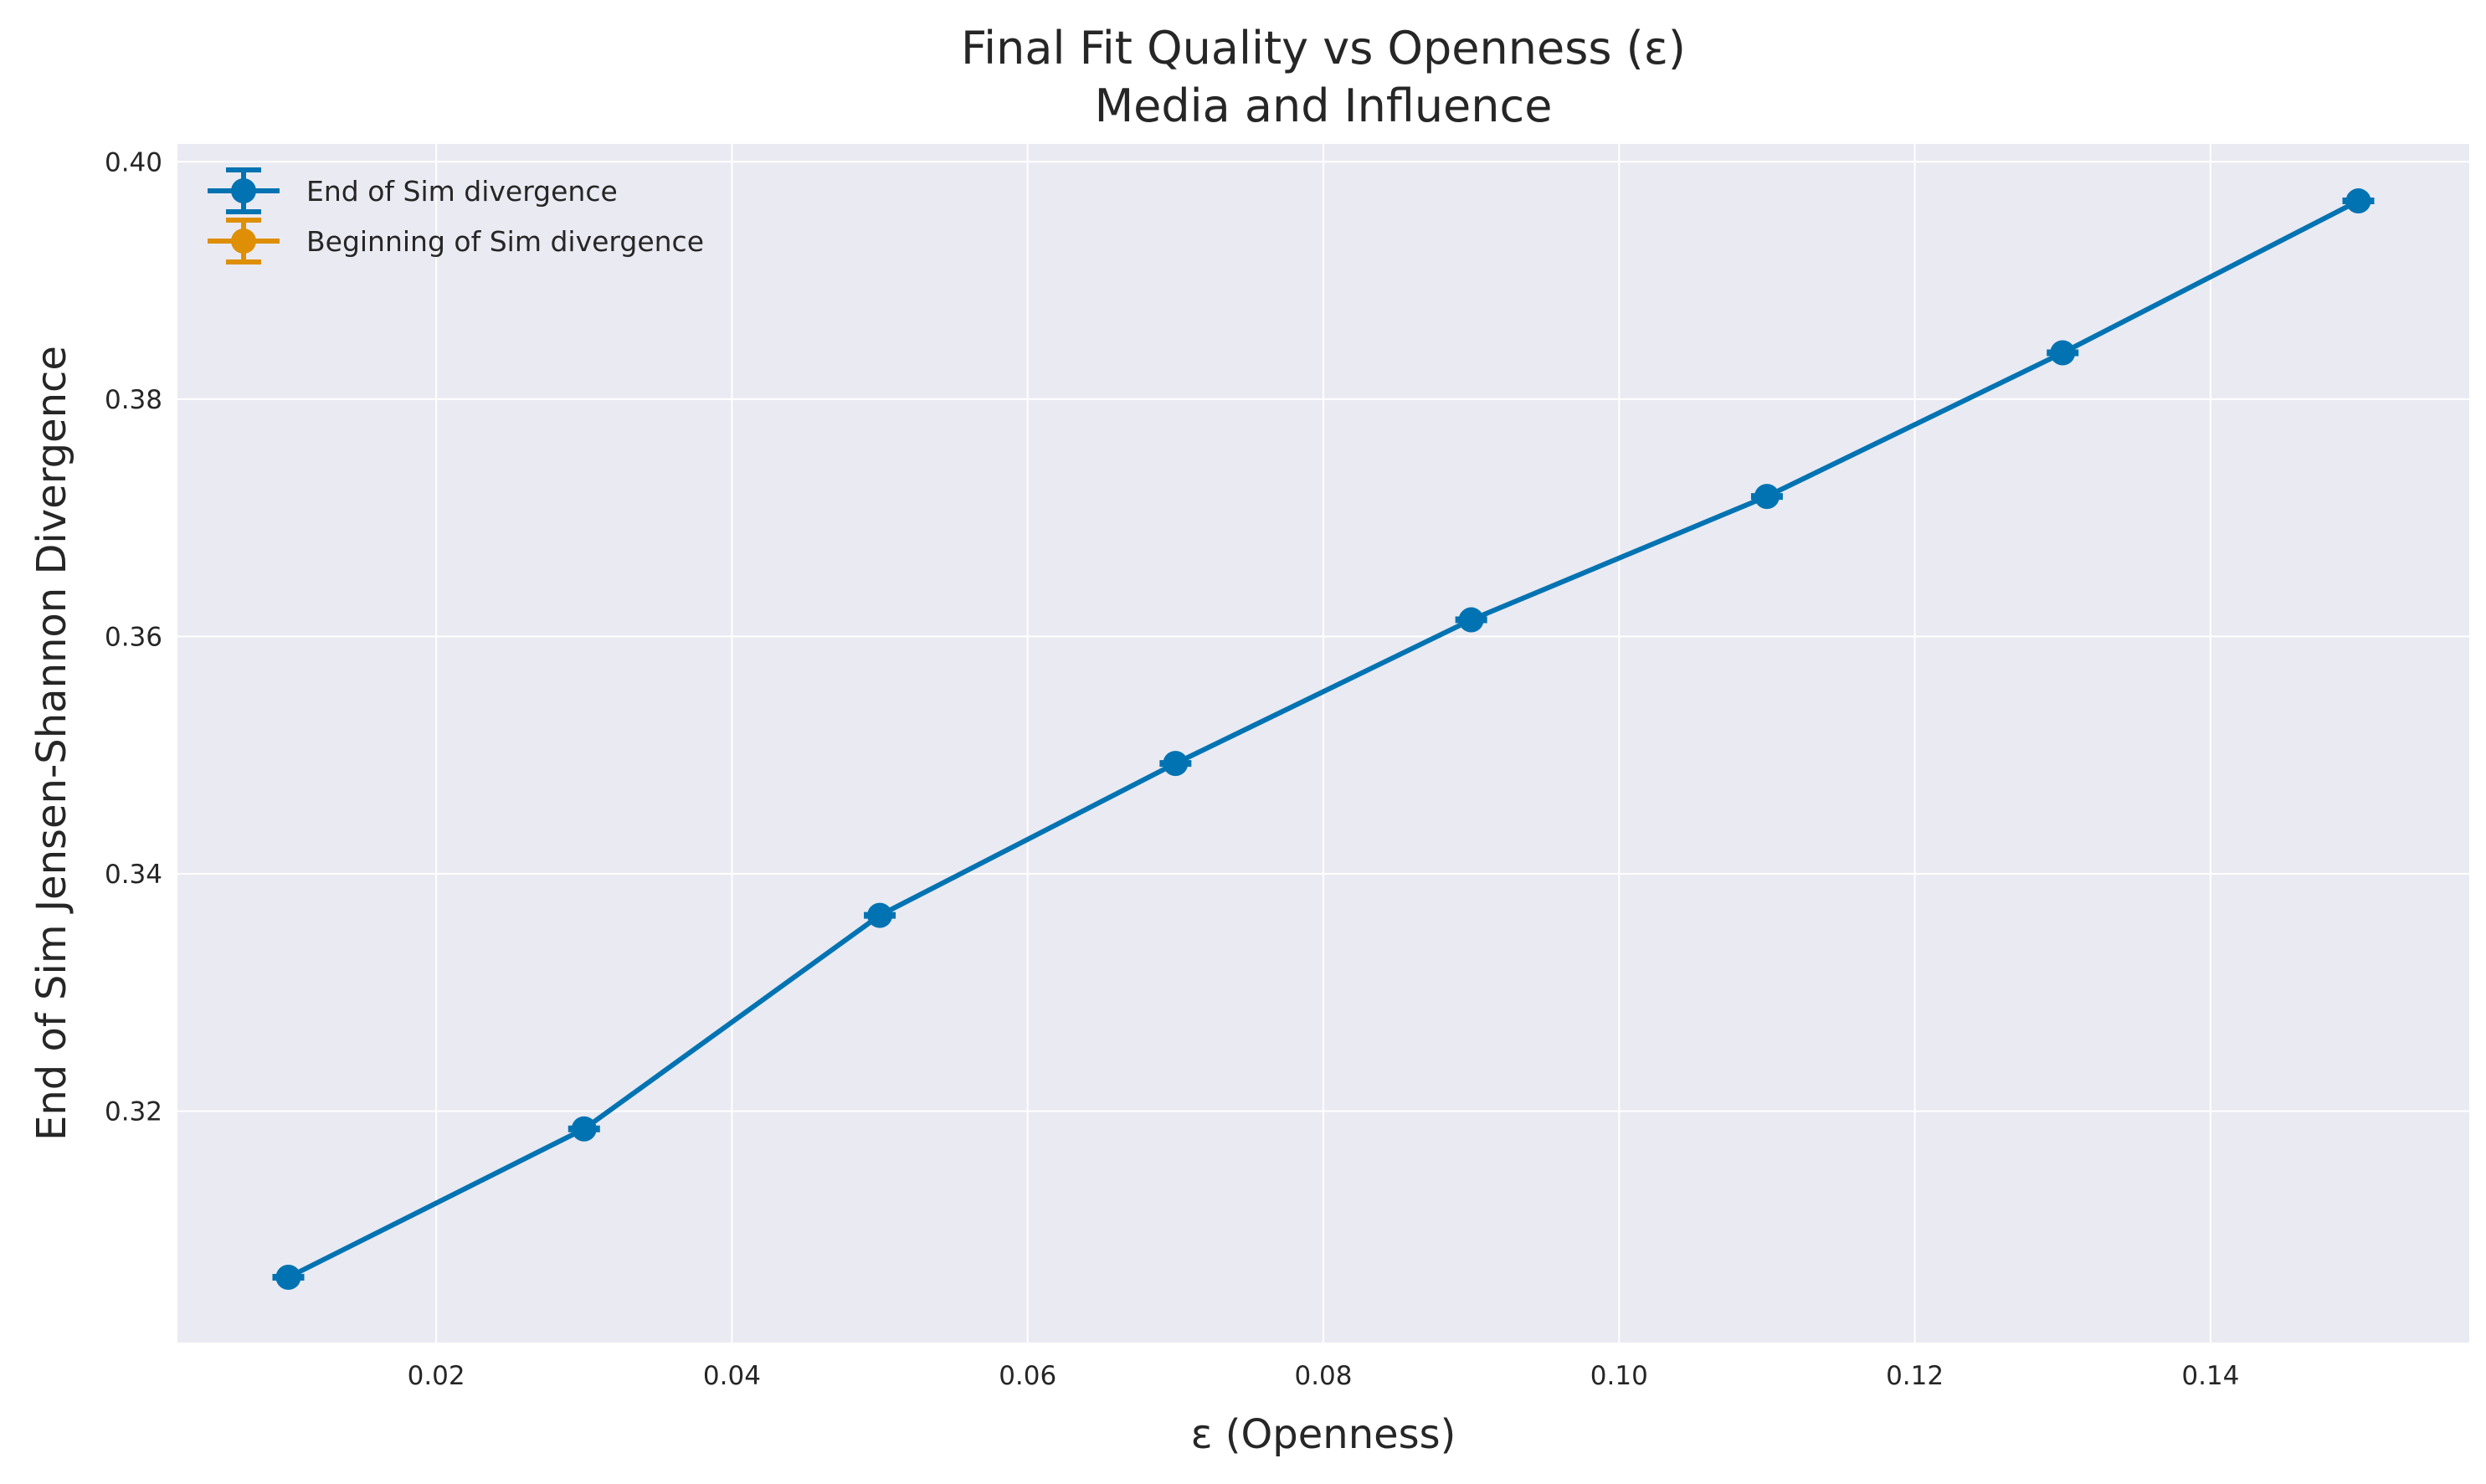 The height and width of the screenshot is (1484, 2486). I want to click on y-axis-label: End of Sim Jensen-Shannon Divergence, so click(52, 744).